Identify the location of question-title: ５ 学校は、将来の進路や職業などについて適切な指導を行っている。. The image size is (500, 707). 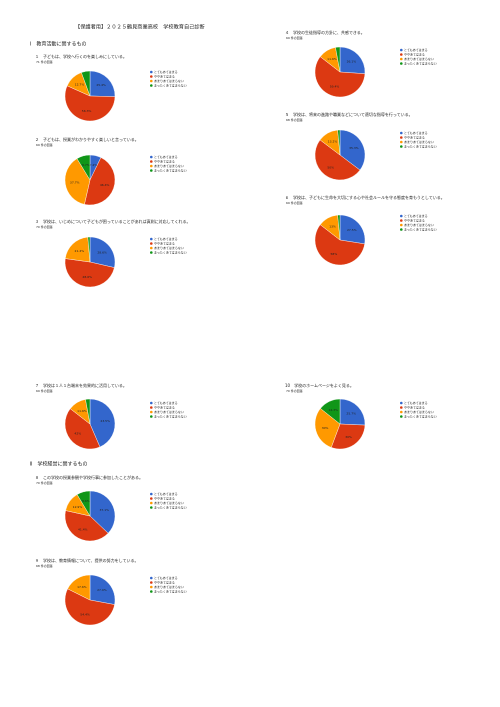
(349, 114).